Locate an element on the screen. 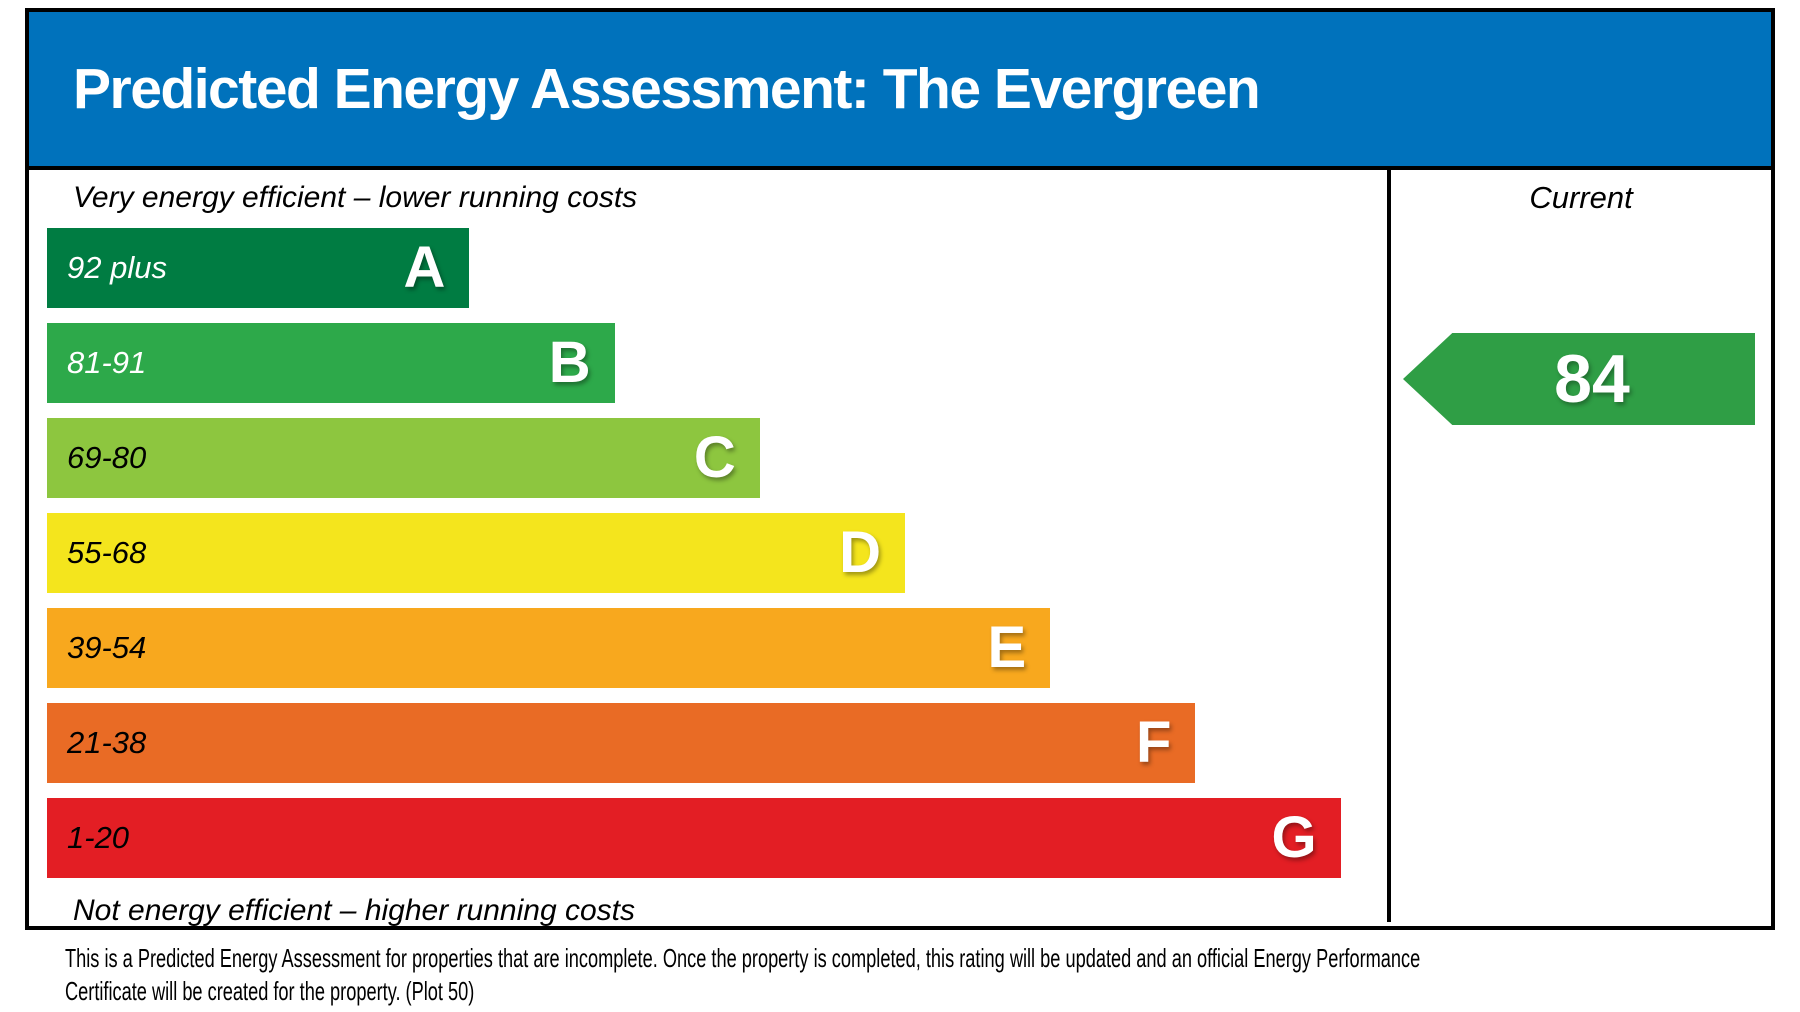 The image size is (1800, 1012). band-d-letter: D is located at coordinates (860, 552).